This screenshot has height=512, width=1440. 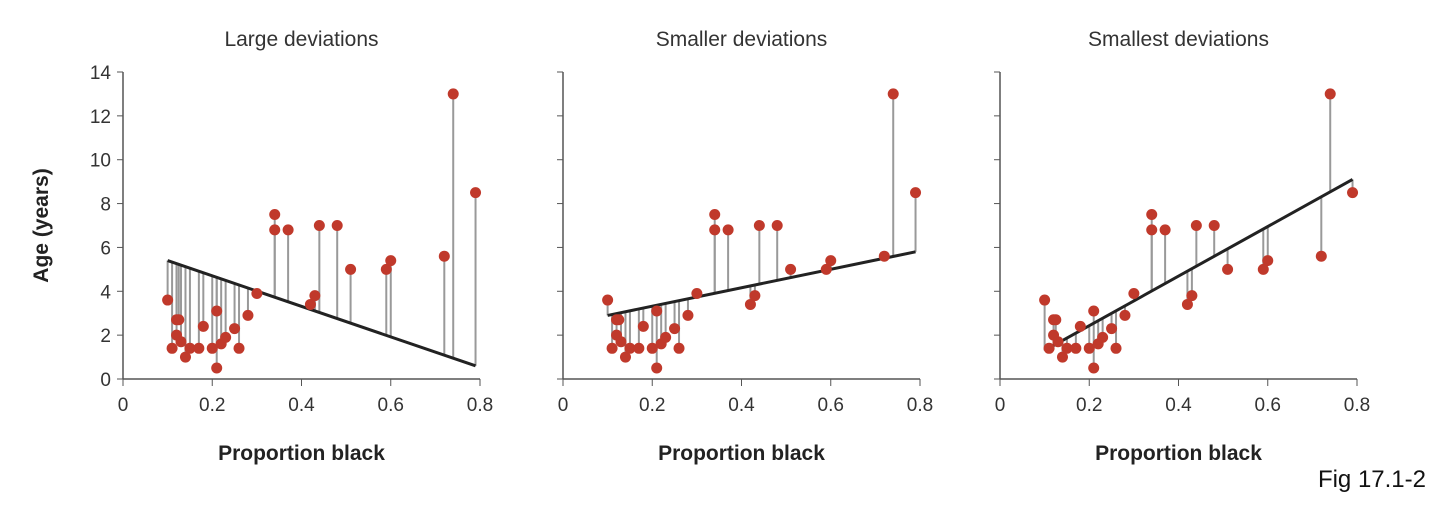 I want to click on y-tick-label: 12, so click(x=100, y=117).